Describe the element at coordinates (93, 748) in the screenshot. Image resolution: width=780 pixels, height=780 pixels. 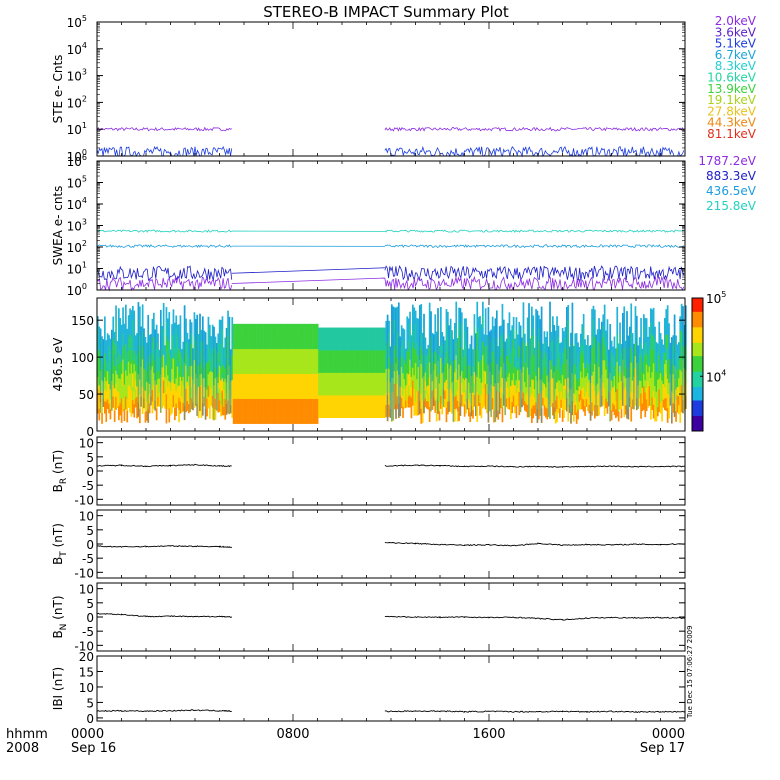
I see `time-tick-date: Sep 16` at that location.